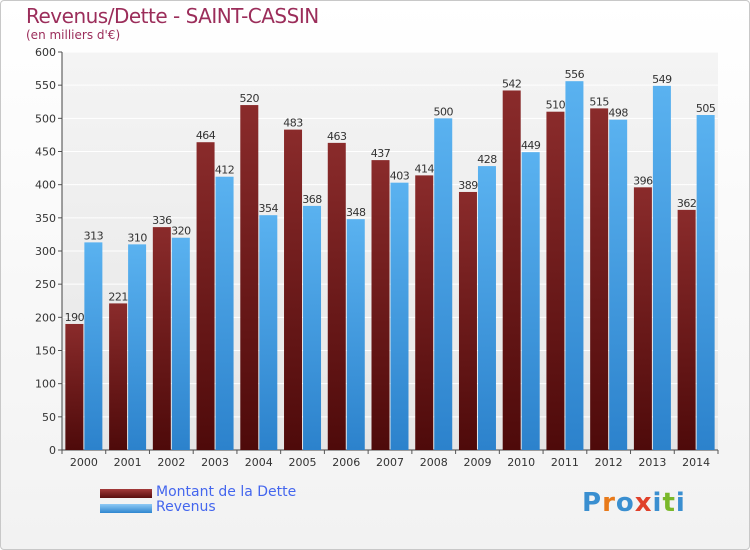  Describe the element at coordinates (45, 284) in the screenshot. I see `y-tick-label: 250` at that location.